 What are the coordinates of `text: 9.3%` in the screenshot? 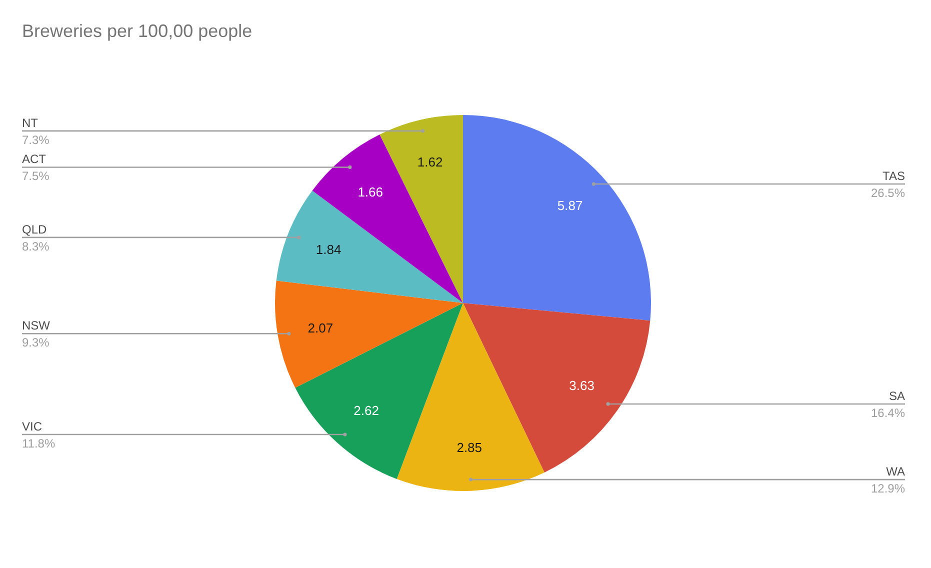 It's located at (36, 343).